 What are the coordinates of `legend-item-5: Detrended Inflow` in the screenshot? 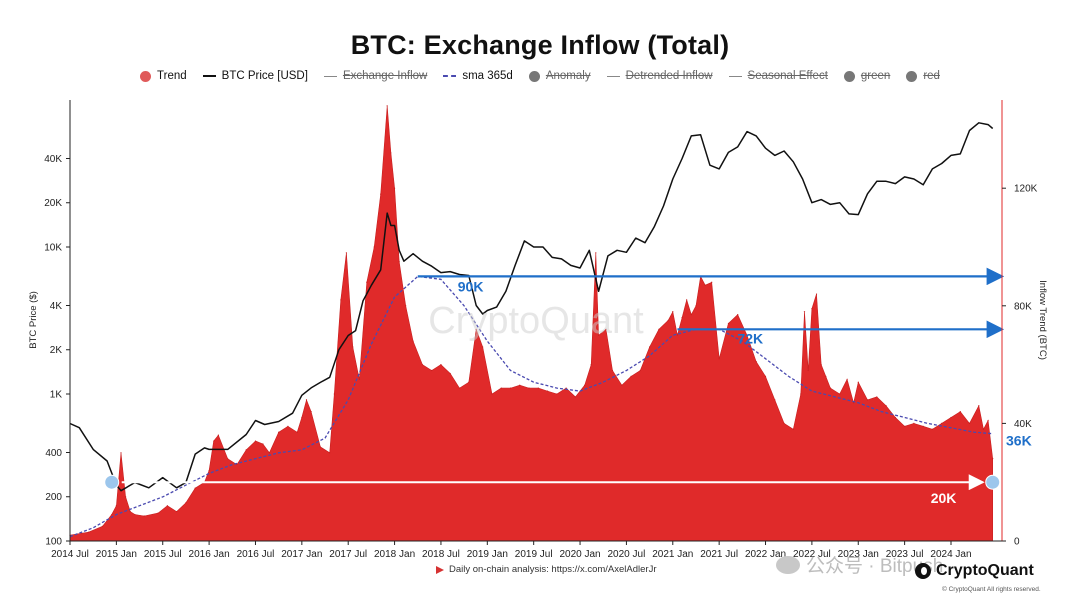 It's located at (659, 76).